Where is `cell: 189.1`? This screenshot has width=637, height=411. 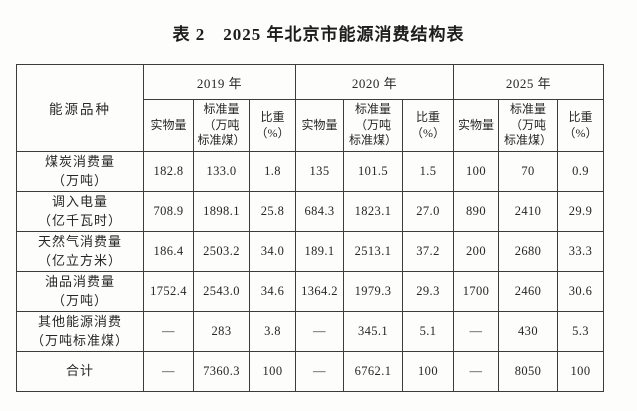 cell: 189.1 is located at coordinates (319, 251).